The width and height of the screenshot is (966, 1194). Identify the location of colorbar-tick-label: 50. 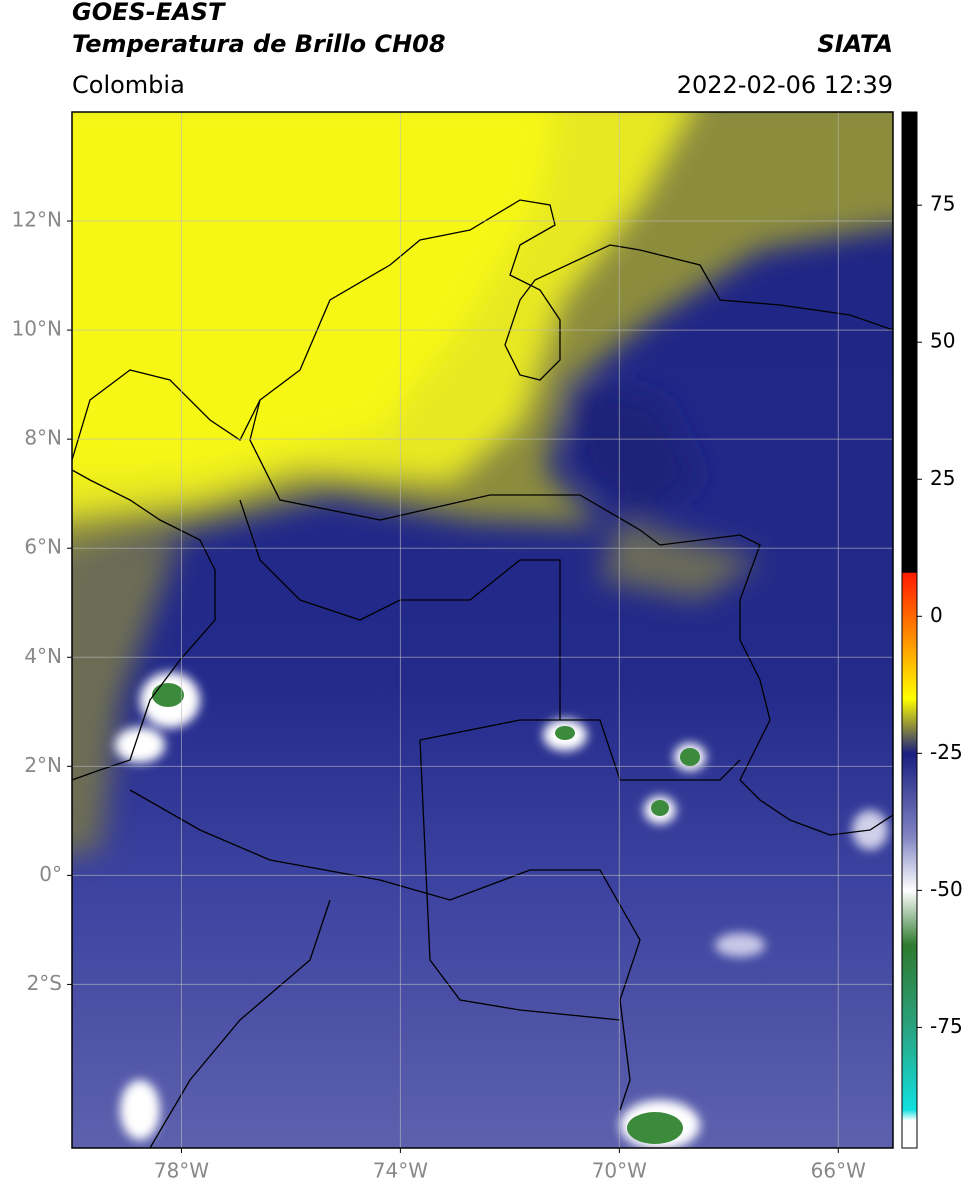
(942, 341).